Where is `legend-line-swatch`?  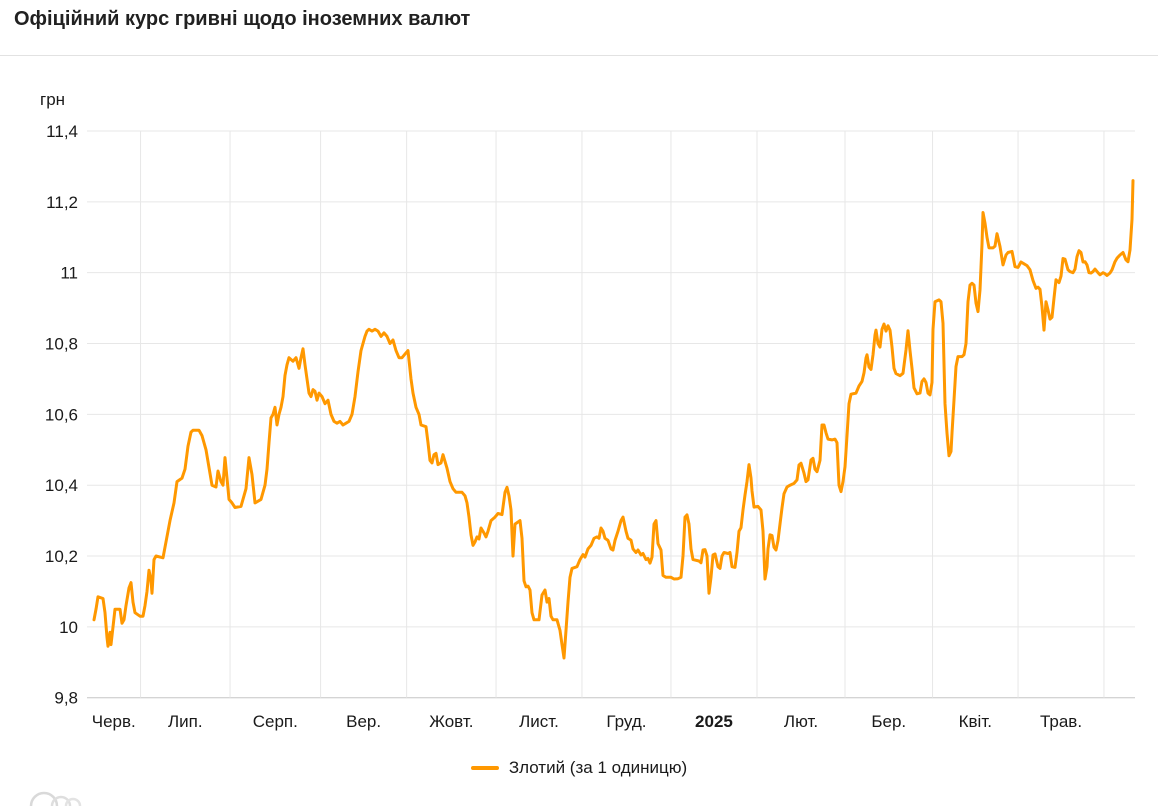
legend-line-swatch is located at coordinates (484, 768).